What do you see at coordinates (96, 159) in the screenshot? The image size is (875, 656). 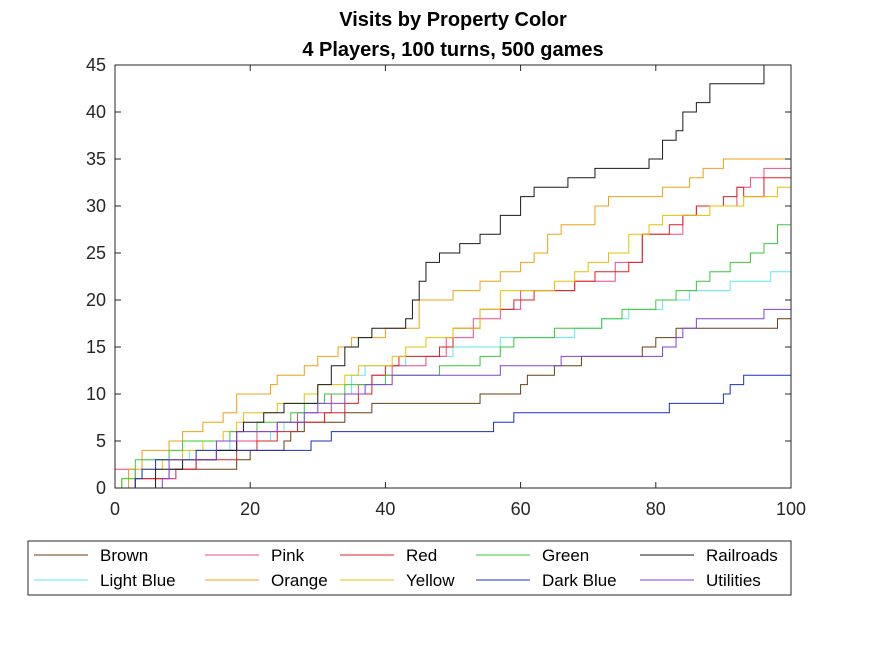 I see `y-tick-label: 35` at bounding box center [96, 159].